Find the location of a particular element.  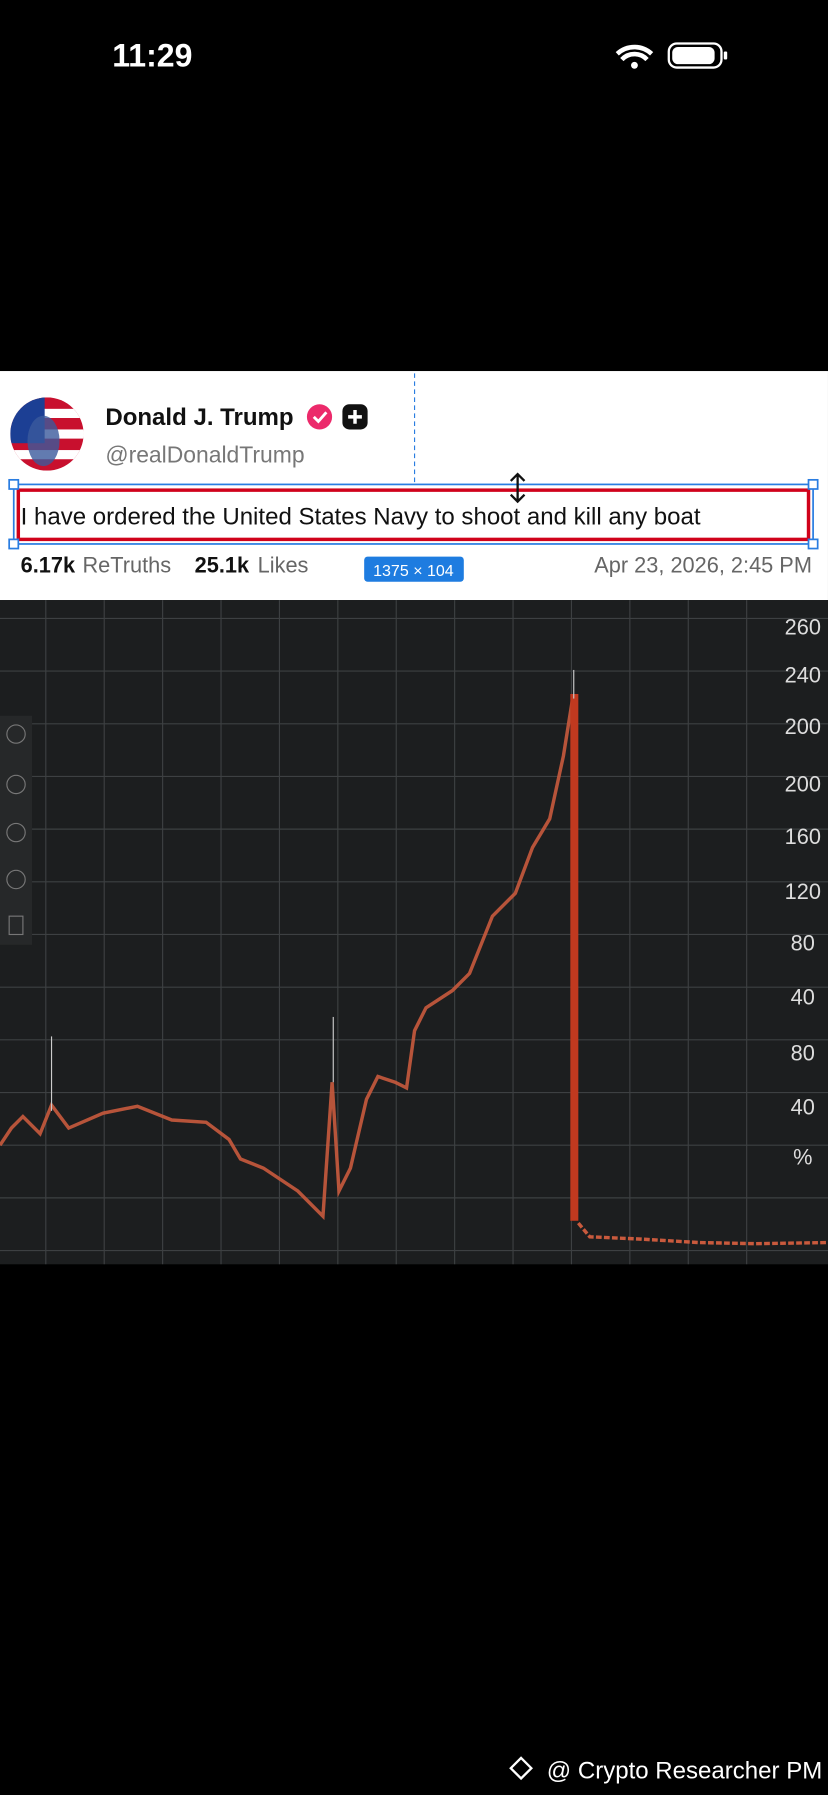

axis-label: % is located at coordinates (802, 1157).